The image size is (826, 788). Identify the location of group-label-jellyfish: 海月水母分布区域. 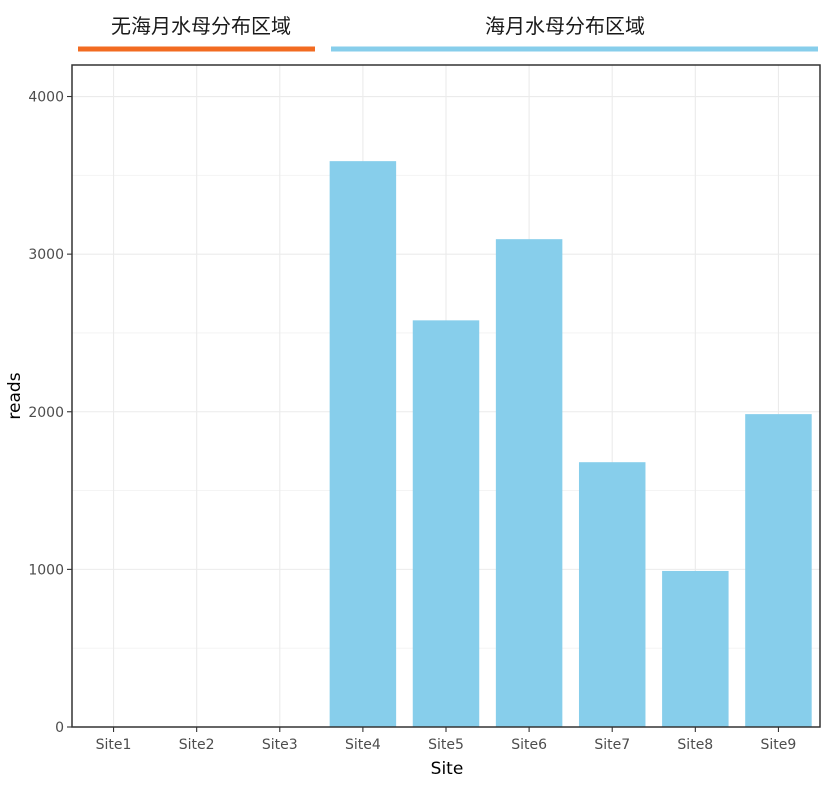
(565, 26).